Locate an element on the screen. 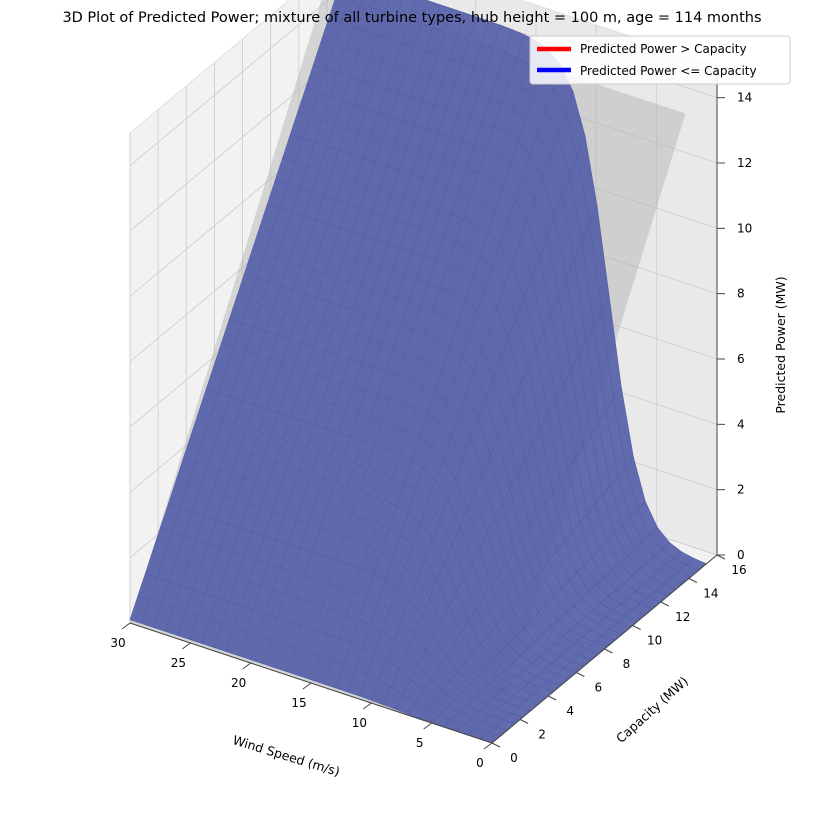  y-tick-label: 16 is located at coordinates (738, 570).